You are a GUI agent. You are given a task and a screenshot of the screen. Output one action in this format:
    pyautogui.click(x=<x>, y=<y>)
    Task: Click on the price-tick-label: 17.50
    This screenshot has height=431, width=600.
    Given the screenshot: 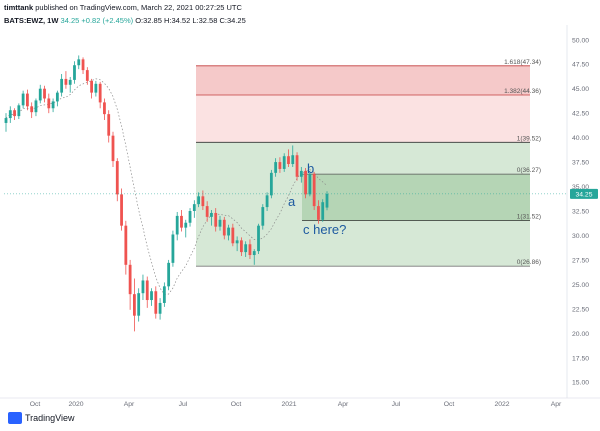 What is the action you would take?
    pyautogui.click(x=580, y=358)
    